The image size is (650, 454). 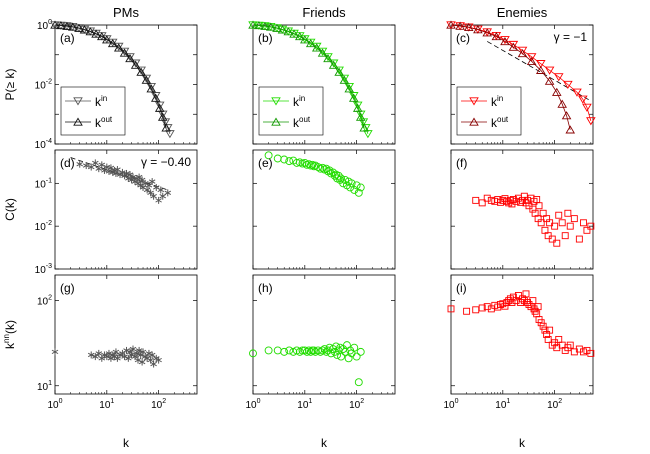 I want to click on panel-i: 100 101 102 (i), so click(x=519, y=342).